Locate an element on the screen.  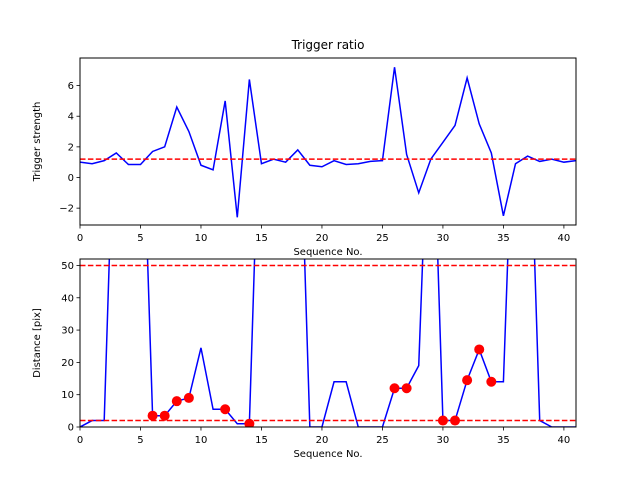
chart-title: Trigger ratio is located at coordinates (328, 45).